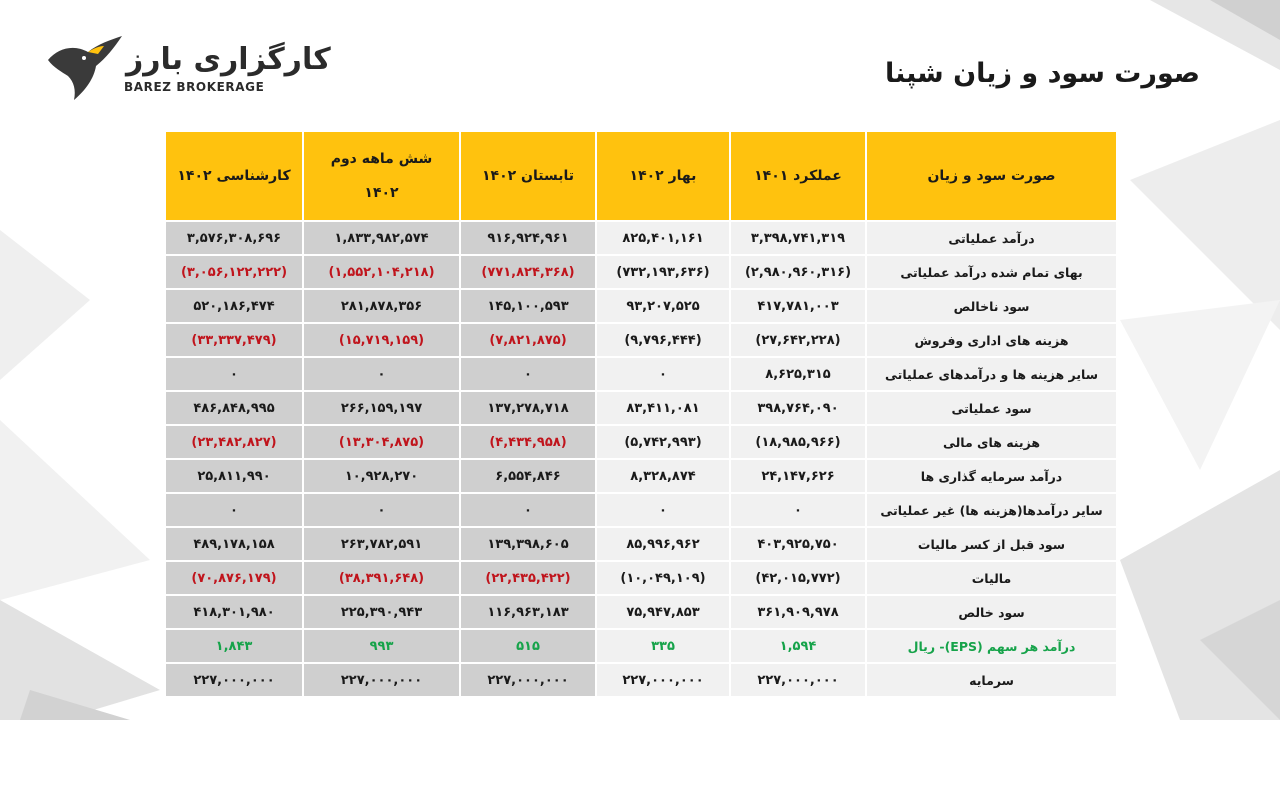  What do you see at coordinates (798, 680) in the screenshot?
I see `cell-v1: ۲۲۷,۰۰۰,۰۰۰` at bounding box center [798, 680].